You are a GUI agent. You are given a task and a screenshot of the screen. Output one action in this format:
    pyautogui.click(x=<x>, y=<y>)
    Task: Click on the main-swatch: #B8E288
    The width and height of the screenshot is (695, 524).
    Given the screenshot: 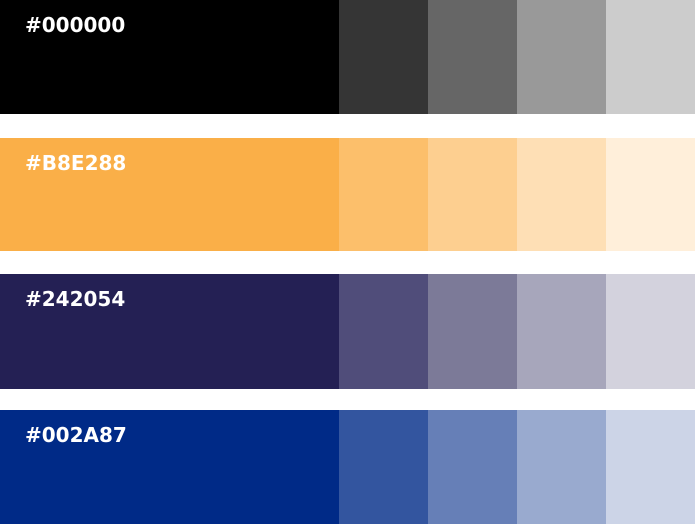 What is the action you would take?
    pyautogui.click(x=169, y=194)
    